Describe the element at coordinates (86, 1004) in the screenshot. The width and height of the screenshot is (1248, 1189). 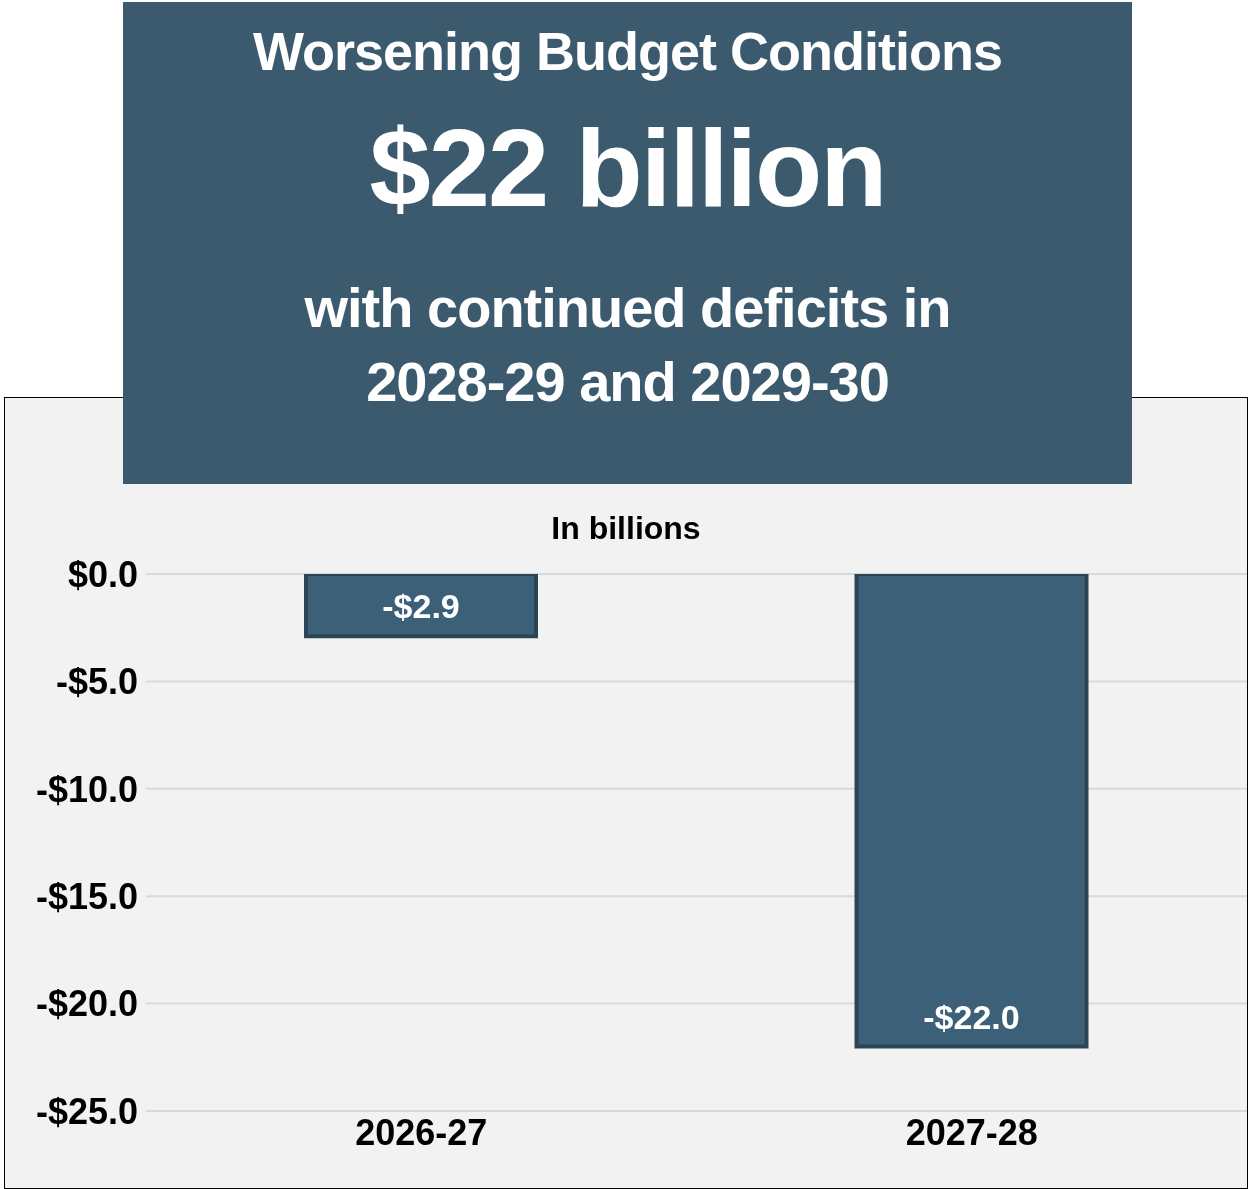
I see `y-tick-label: -$20.0` at that location.